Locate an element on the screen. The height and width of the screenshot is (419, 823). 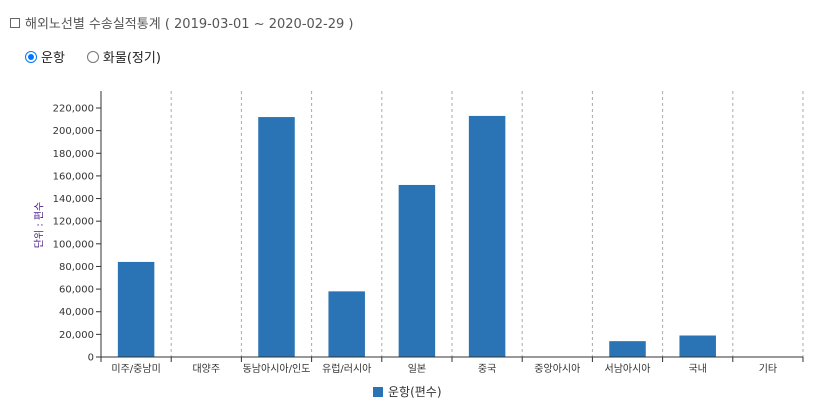
y-tick-label: 80,000 is located at coordinates (76, 267).